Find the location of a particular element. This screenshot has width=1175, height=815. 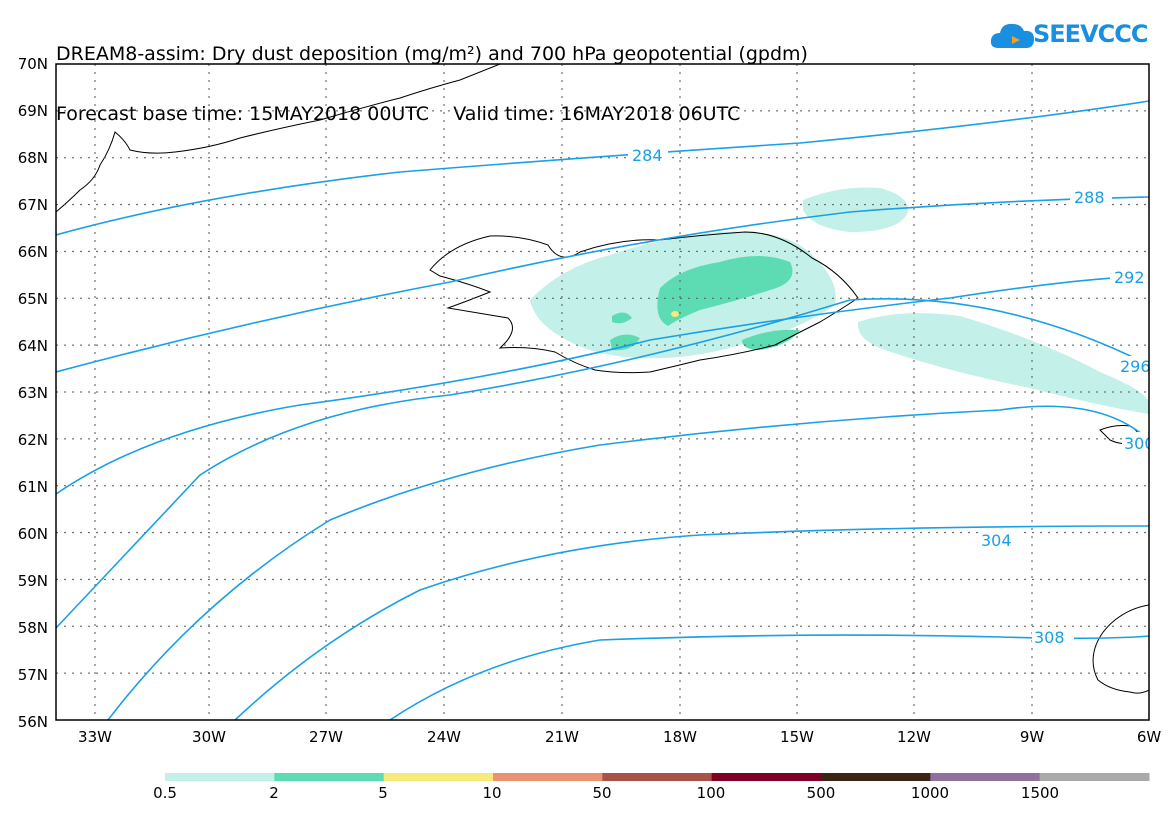

contour-label-308: 308 is located at coordinates (1049, 637).